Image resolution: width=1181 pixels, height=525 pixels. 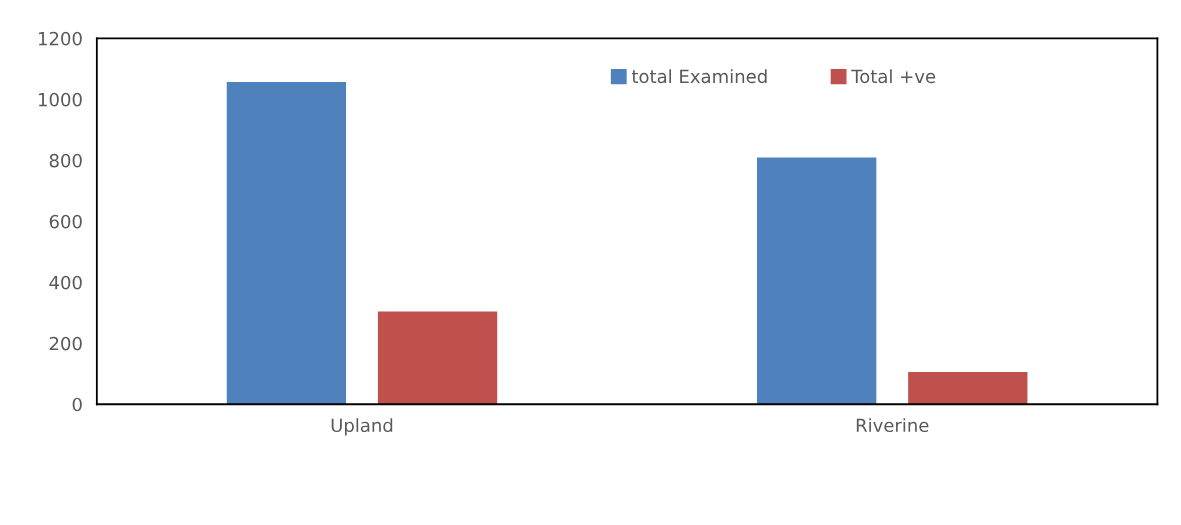 What do you see at coordinates (65, 282) in the screenshot?
I see `y-tick-label: 400` at bounding box center [65, 282].